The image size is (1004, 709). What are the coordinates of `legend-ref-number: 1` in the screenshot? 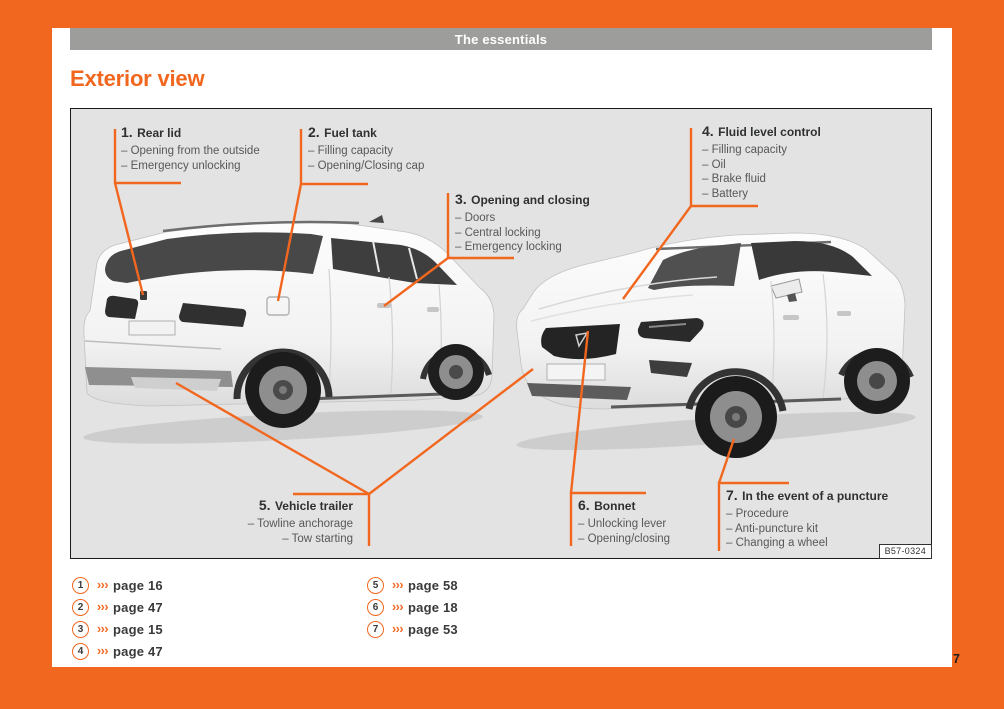 It's located at (80, 585).